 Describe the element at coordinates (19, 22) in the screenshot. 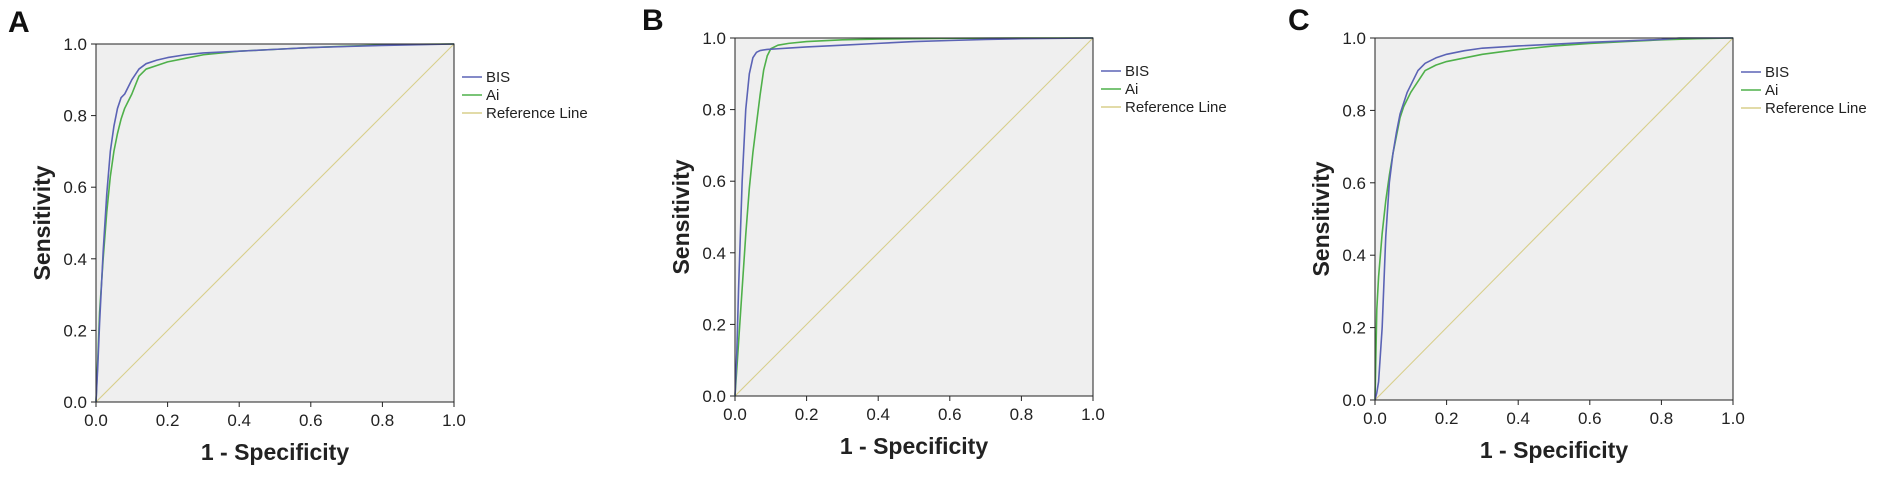

I see `panel-letter: A` at that location.